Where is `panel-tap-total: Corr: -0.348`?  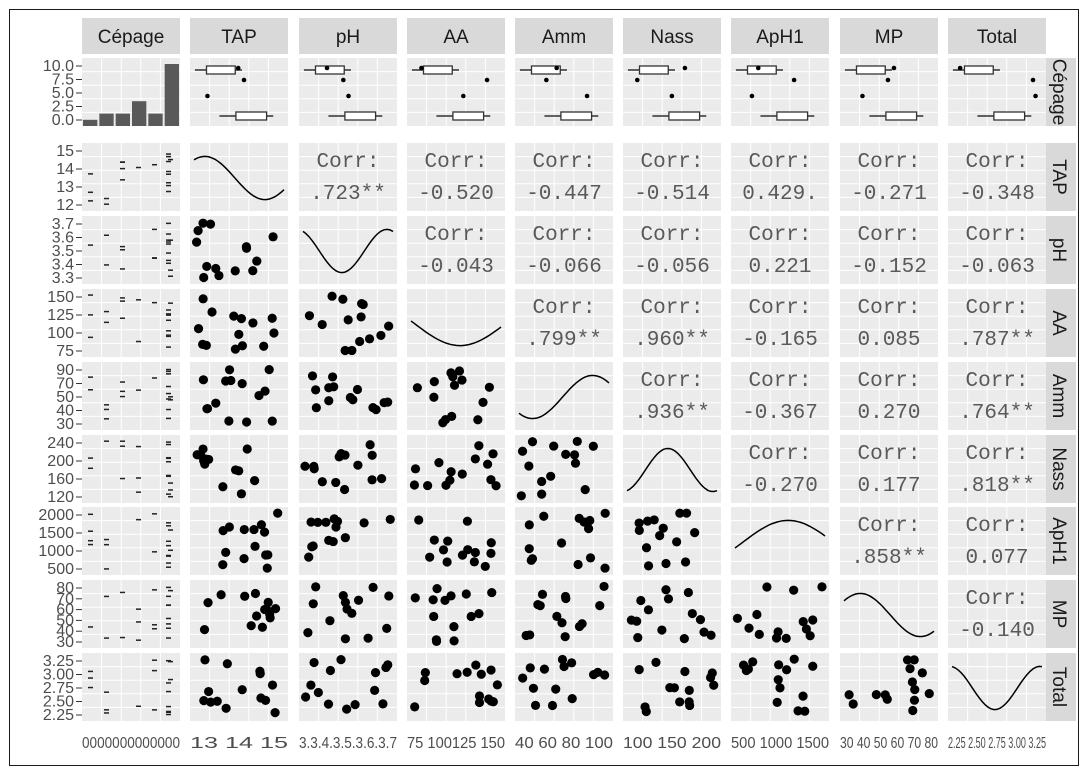 panel-tap-total: Corr: -0.348 is located at coordinates (997, 177).